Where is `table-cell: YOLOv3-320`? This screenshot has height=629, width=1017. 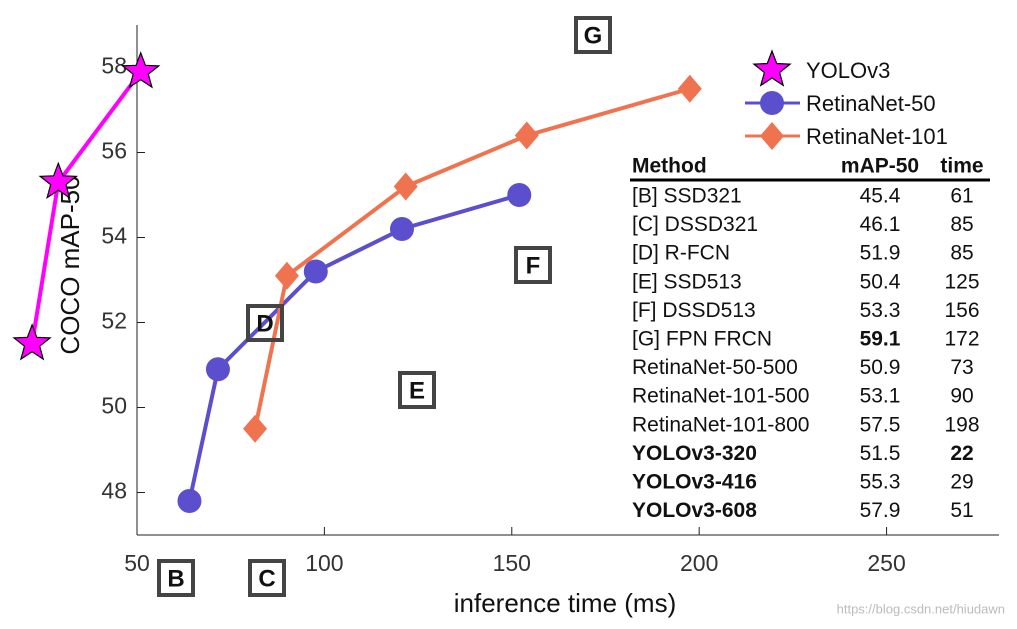 table-cell: YOLOv3-320 is located at coordinates (694, 453).